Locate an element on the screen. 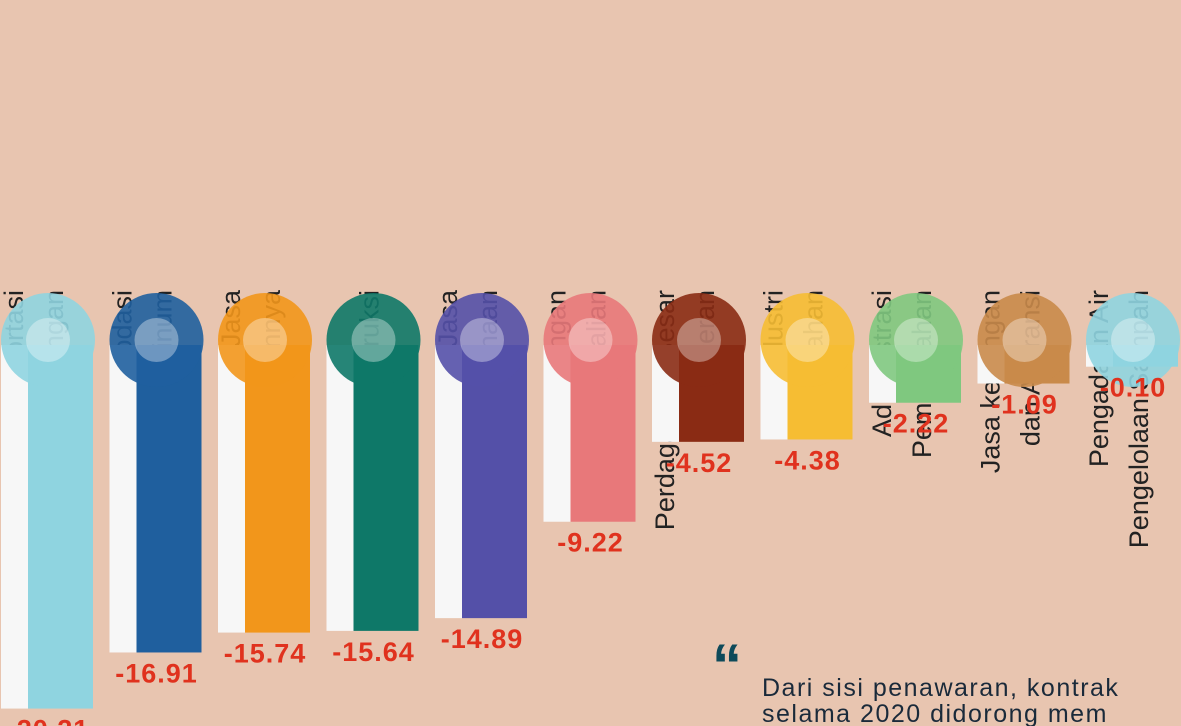 Image resolution: width=1181 pixels, height=726 pixels. annotation: Dari sisi penawaran, kontrak is located at coordinates (940, 688).